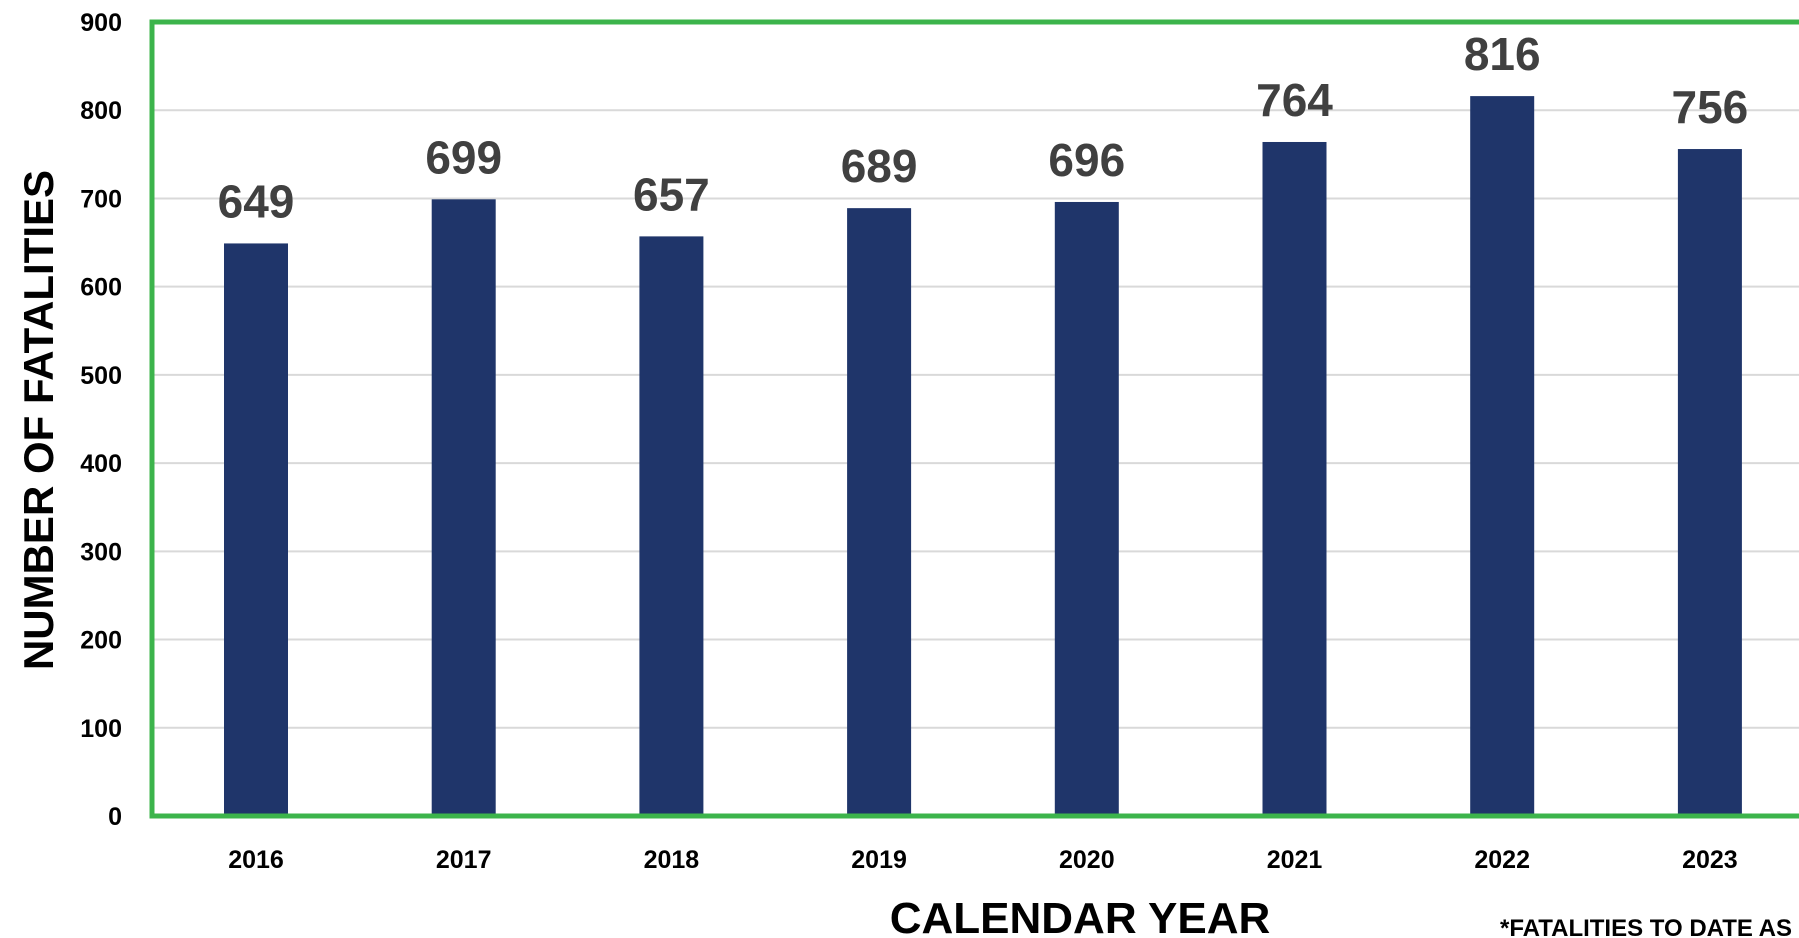  What do you see at coordinates (879, 512) in the screenshot?
I see `bar-2019` at bounding box center [879, 512].